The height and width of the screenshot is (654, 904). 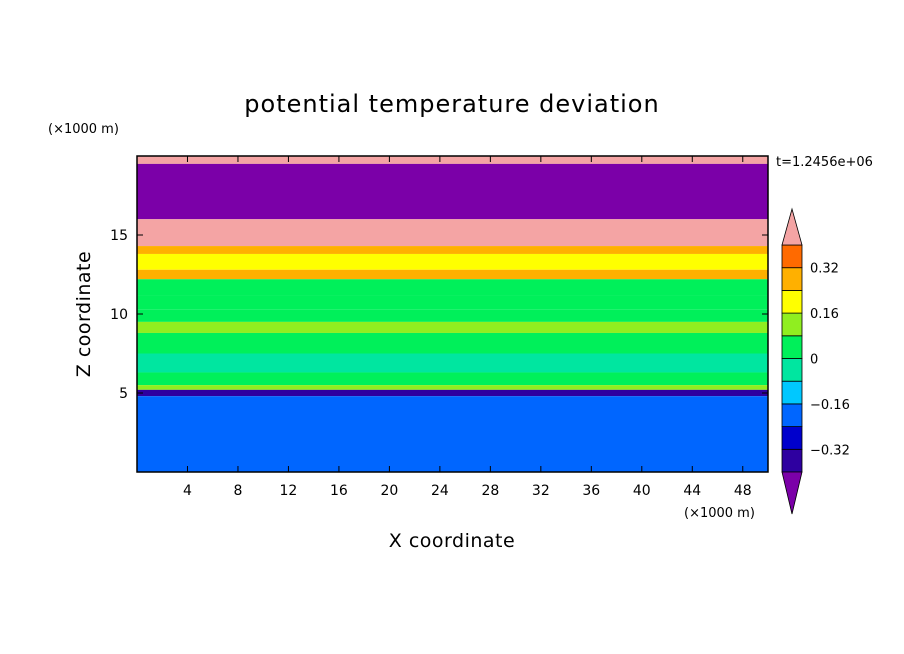 I want to click on x-tick-label: 4, so click(x=187, y=491).